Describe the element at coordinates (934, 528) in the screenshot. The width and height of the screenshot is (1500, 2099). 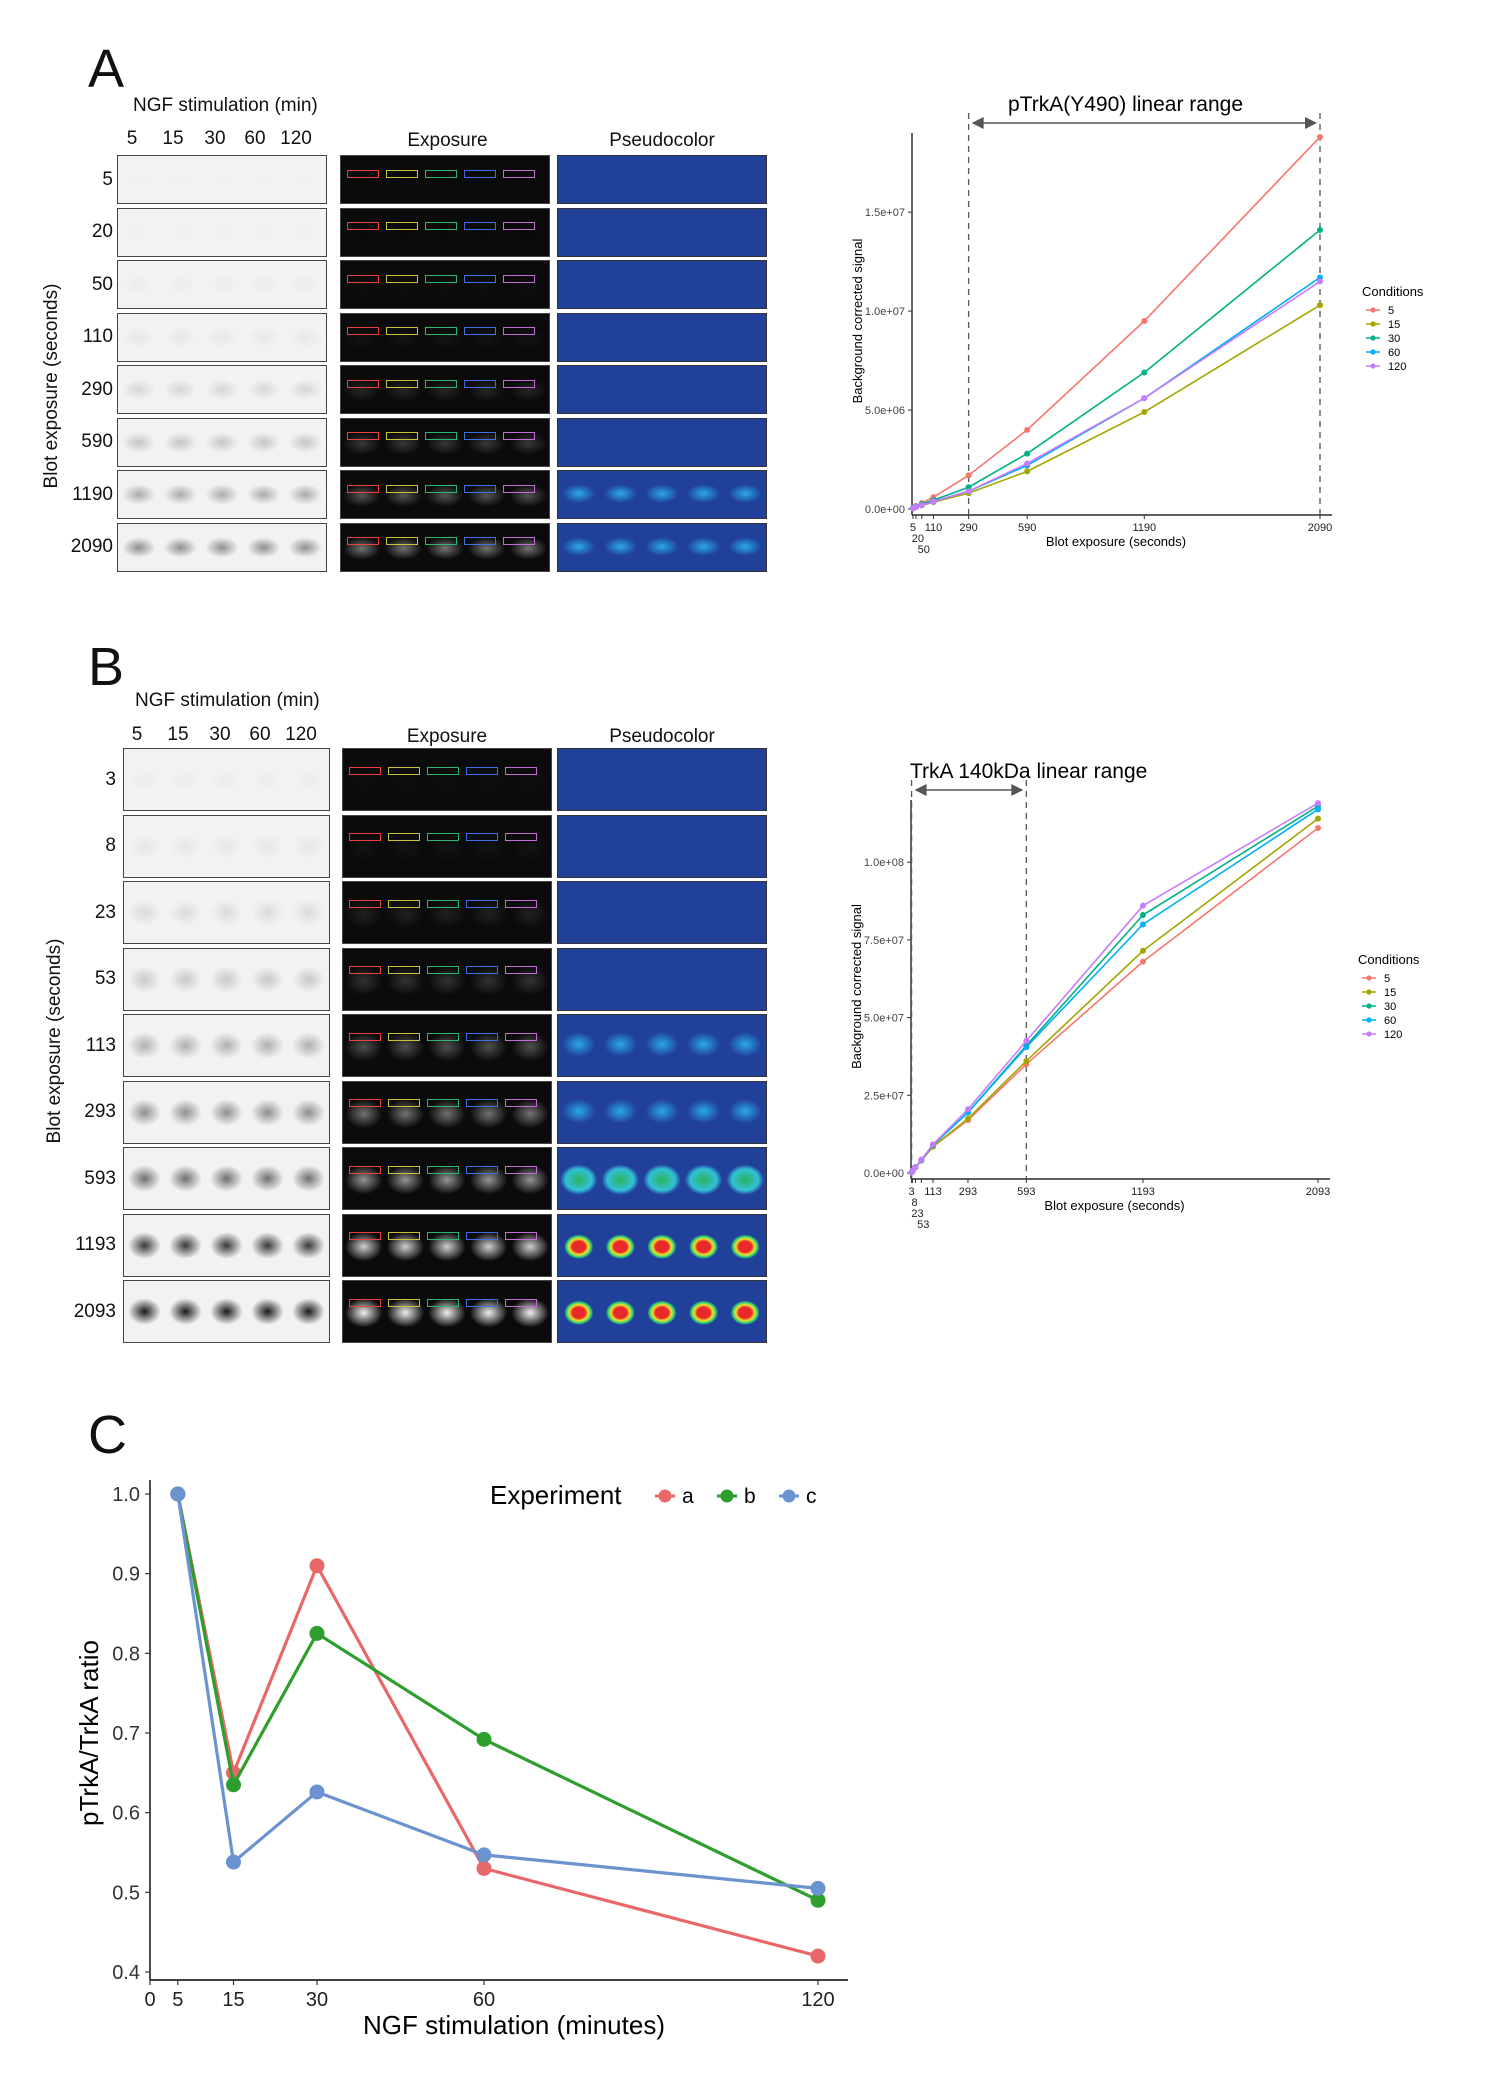
I see `x-tick-label: 110` at that location.